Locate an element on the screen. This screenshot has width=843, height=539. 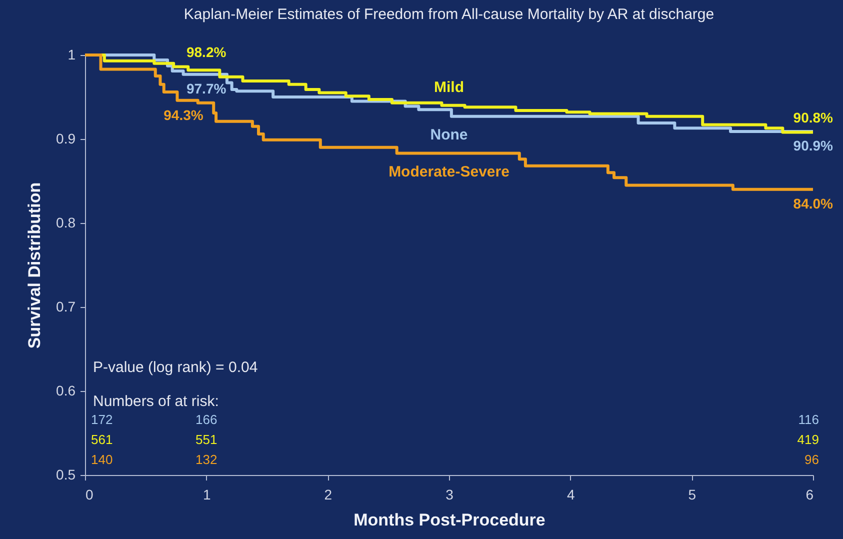
series-label: None is located at coordinates (449, 135).